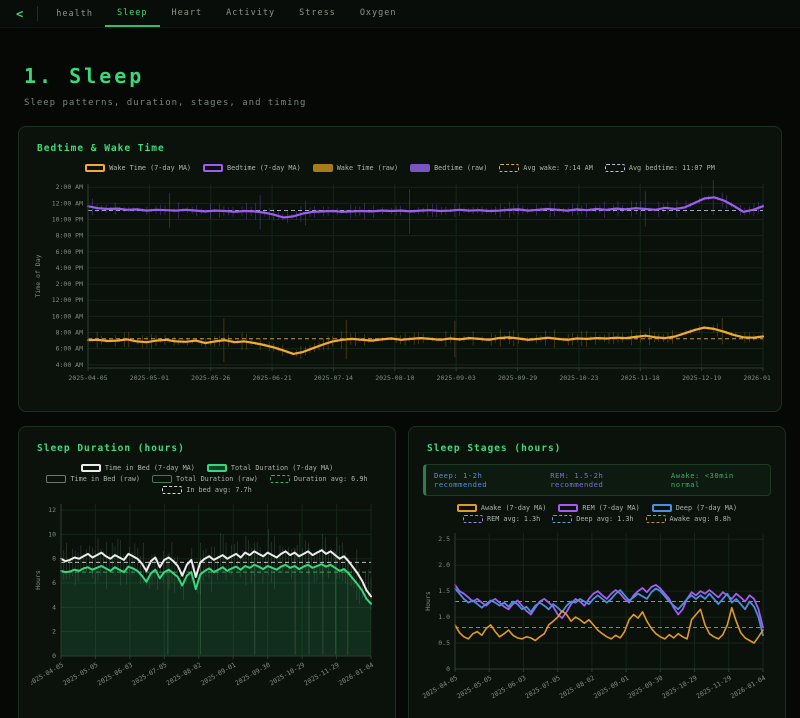 The image size is (800, 718). What do you see at coordinates (605, 519) in the screenshot?
I see `legend-label: Deep avg: 1.3h` at bounding box center [605, 519].